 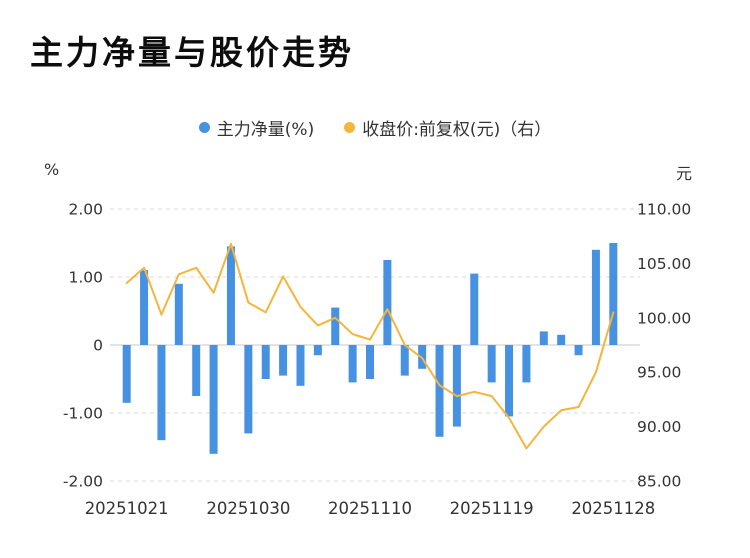 I want to click on y-axis-left-tick: 1.00, so click(x=85, y=278).